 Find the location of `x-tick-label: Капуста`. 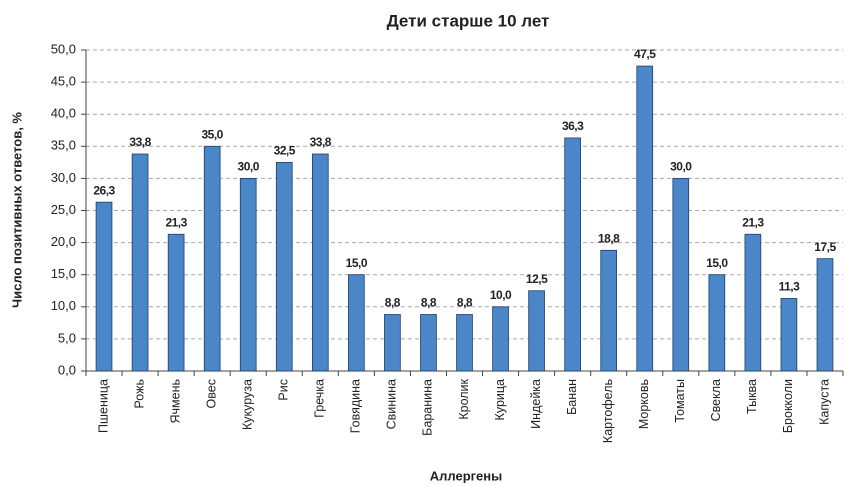

x-tick-label: Капуста is located at coordinates (824, 402).